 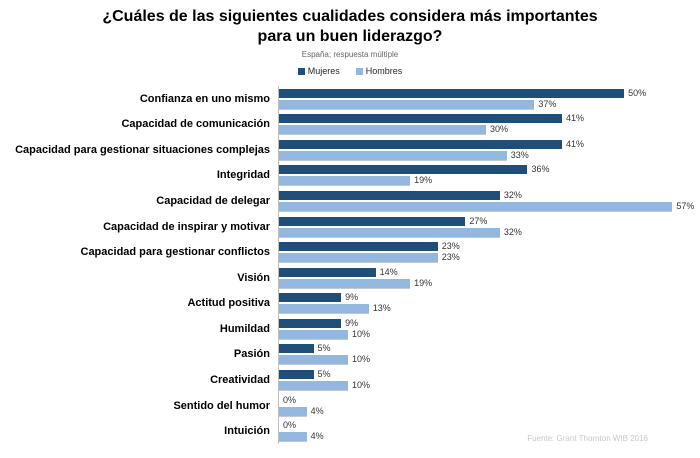 What do you see at coordinates (290, 399) in the screenshot?
I see `value-label: 0%` at bounding box center [290, 399].